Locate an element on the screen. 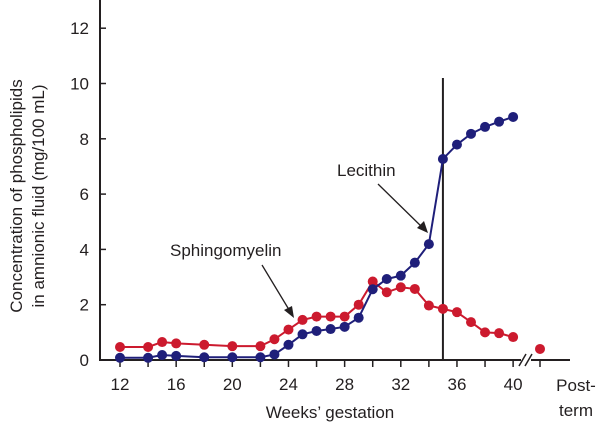 This screenshot has height=431, width=602. x-tick-label: 32 is located at coordinates (400, 384).